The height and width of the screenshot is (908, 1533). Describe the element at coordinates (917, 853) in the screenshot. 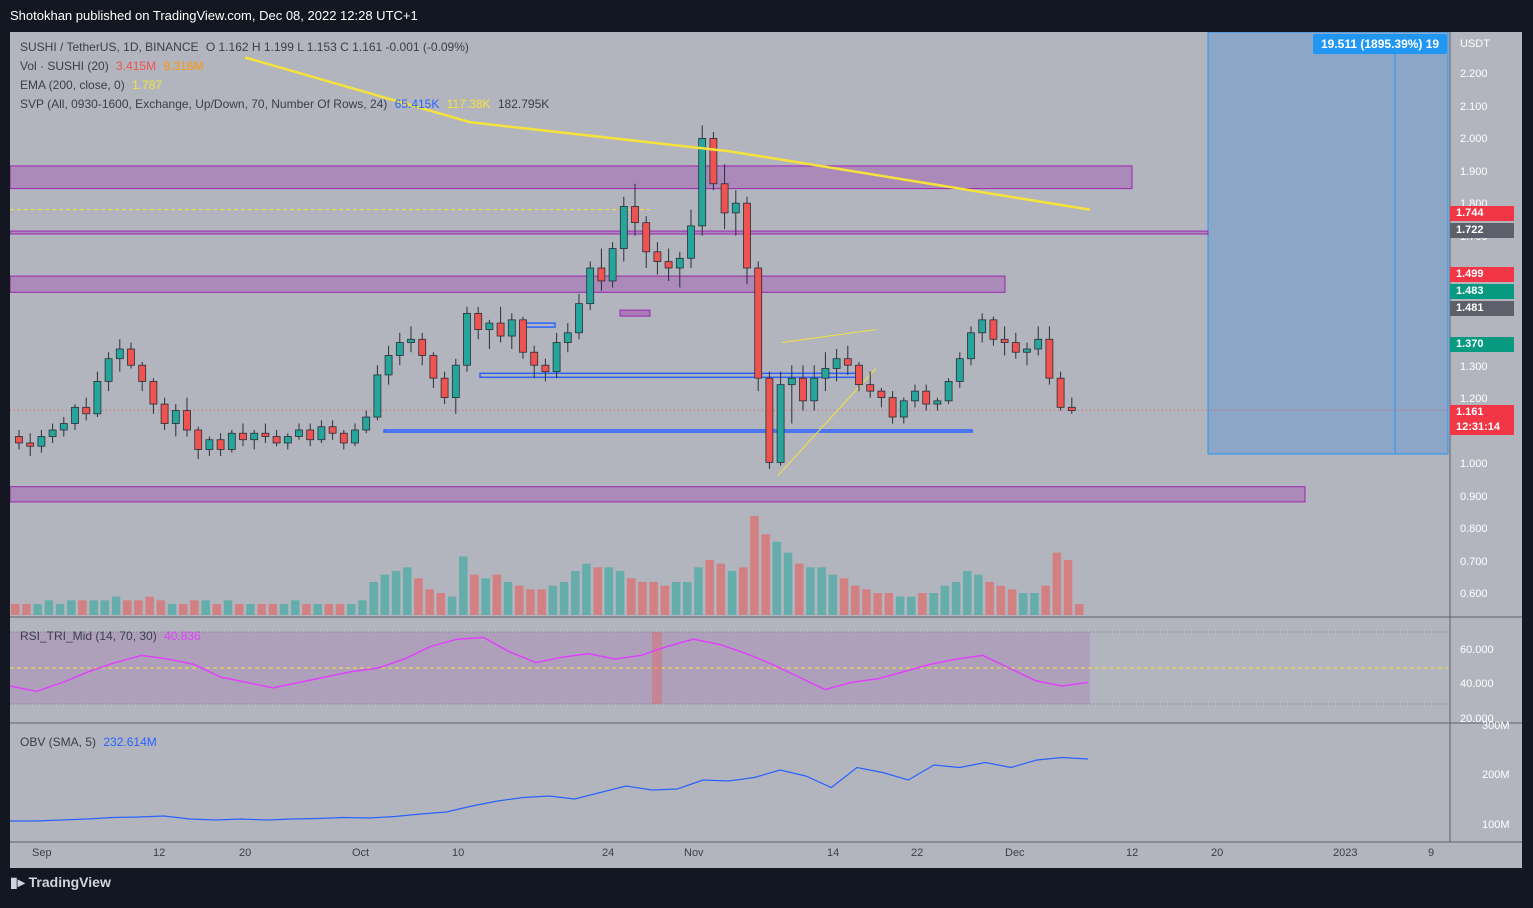

I see `date-tick: 22` at that location.